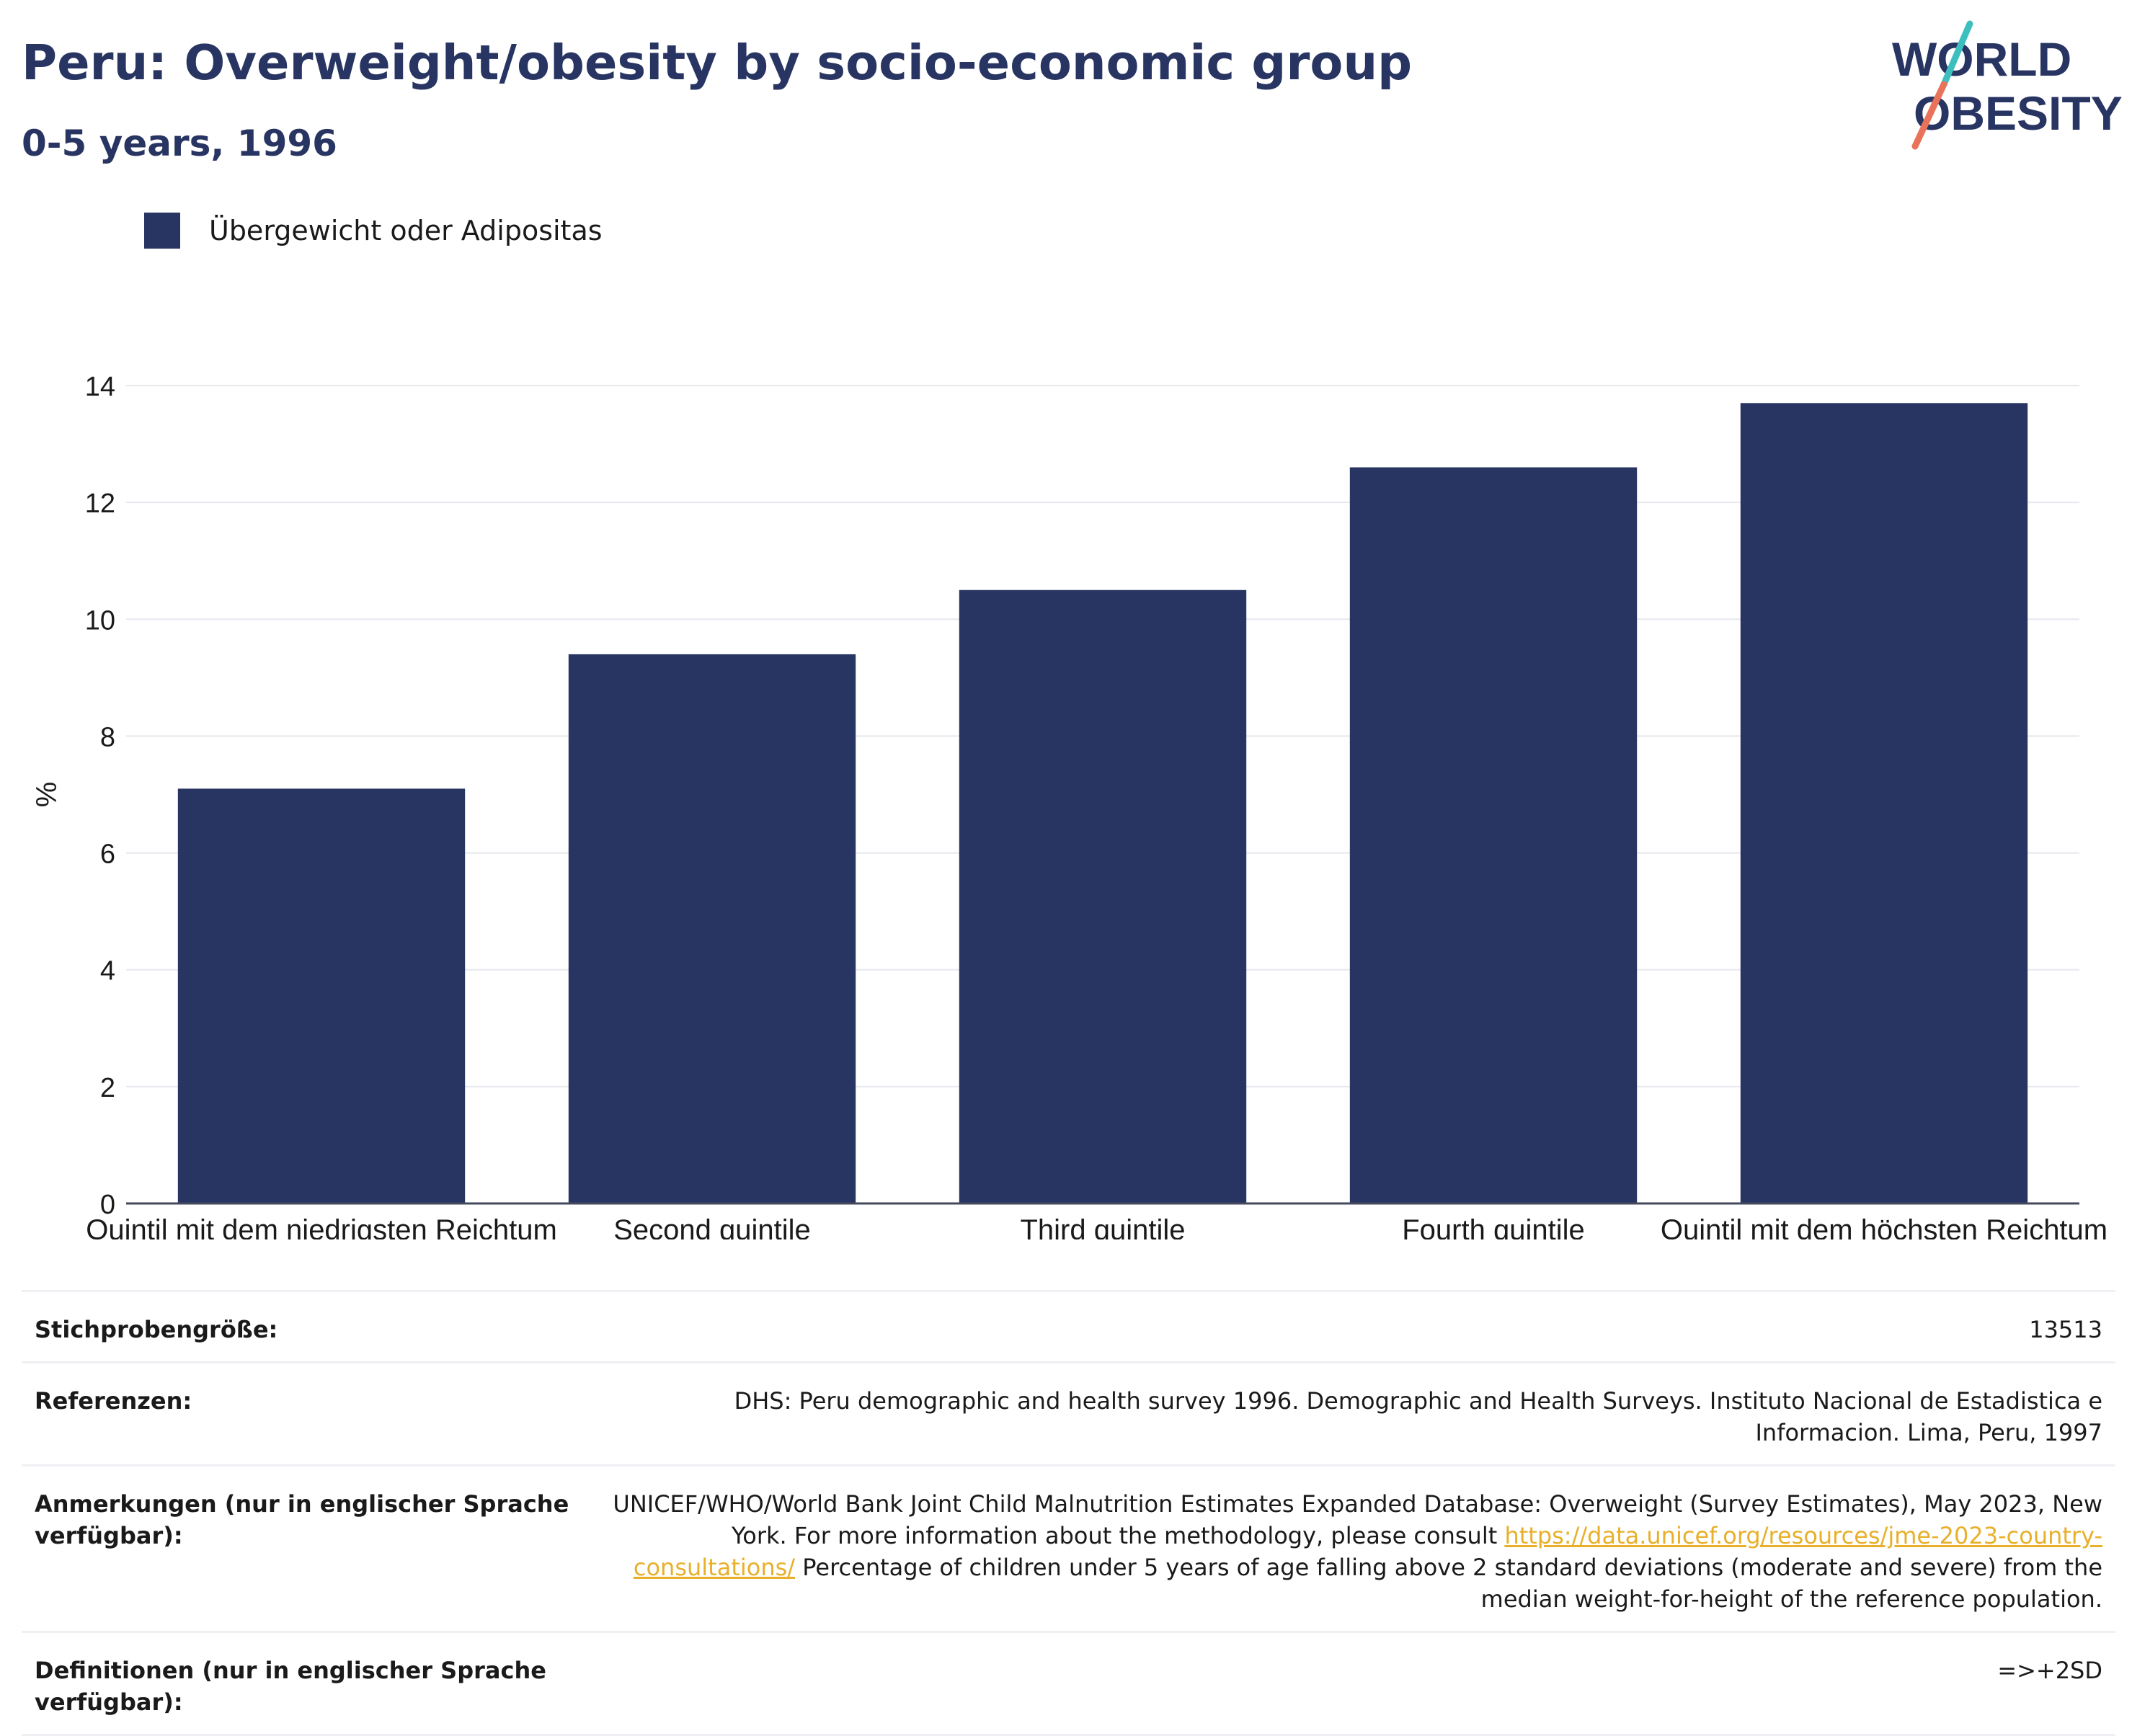  What do you see at coordinates (179, 144) in the screenshot?
I see `chart-subtitle: 0-5 years, 1996` at bounding box center [179, 144].